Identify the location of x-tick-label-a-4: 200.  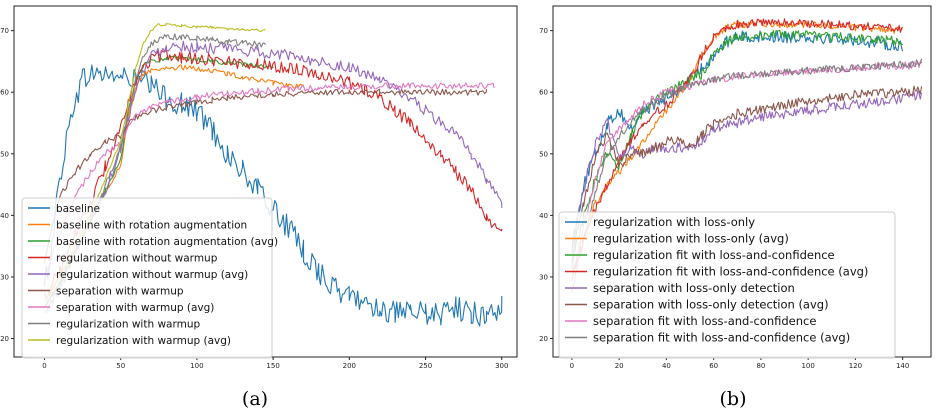
(349, 366).